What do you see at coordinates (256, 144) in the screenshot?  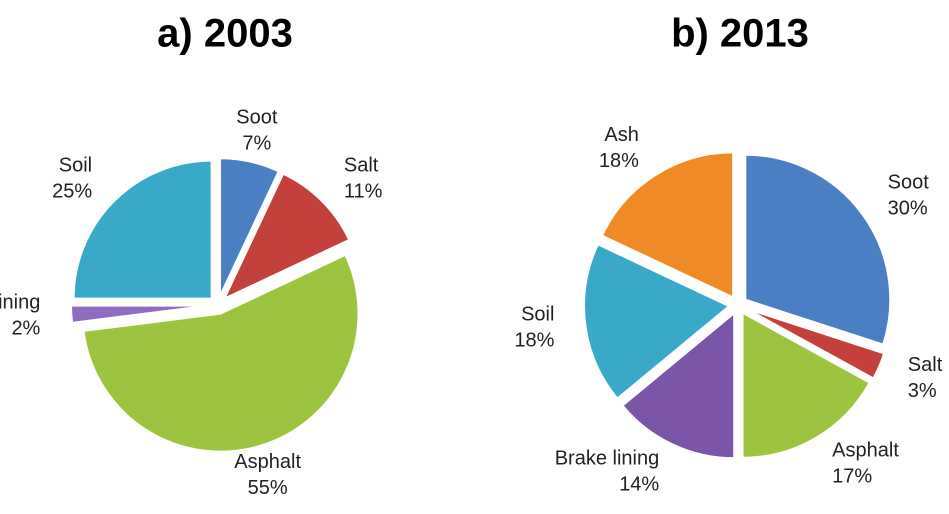 I see `slice-value: 7%` at bounding box center [256, 144].